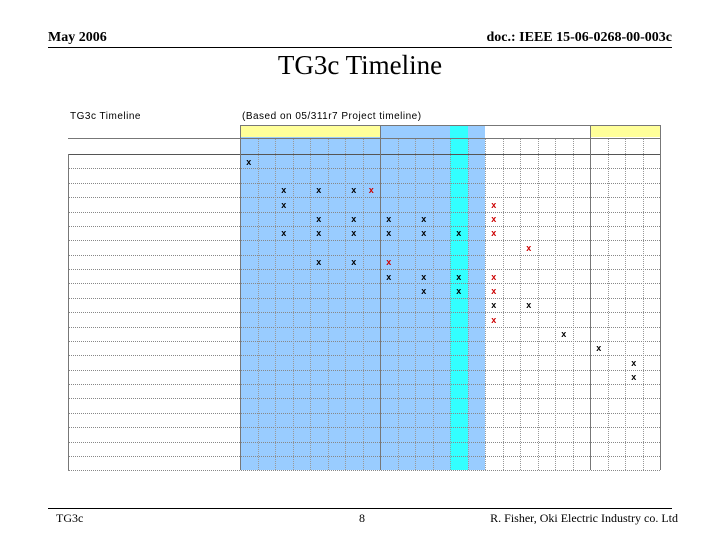 The width and height of the screenshot is (720, 540). What do you see at coordinates (332, 116) in the screenshot?
I see `timeline-basis: (Based on 05/311r7 Project timeline)` at bounding box center [332, 116].